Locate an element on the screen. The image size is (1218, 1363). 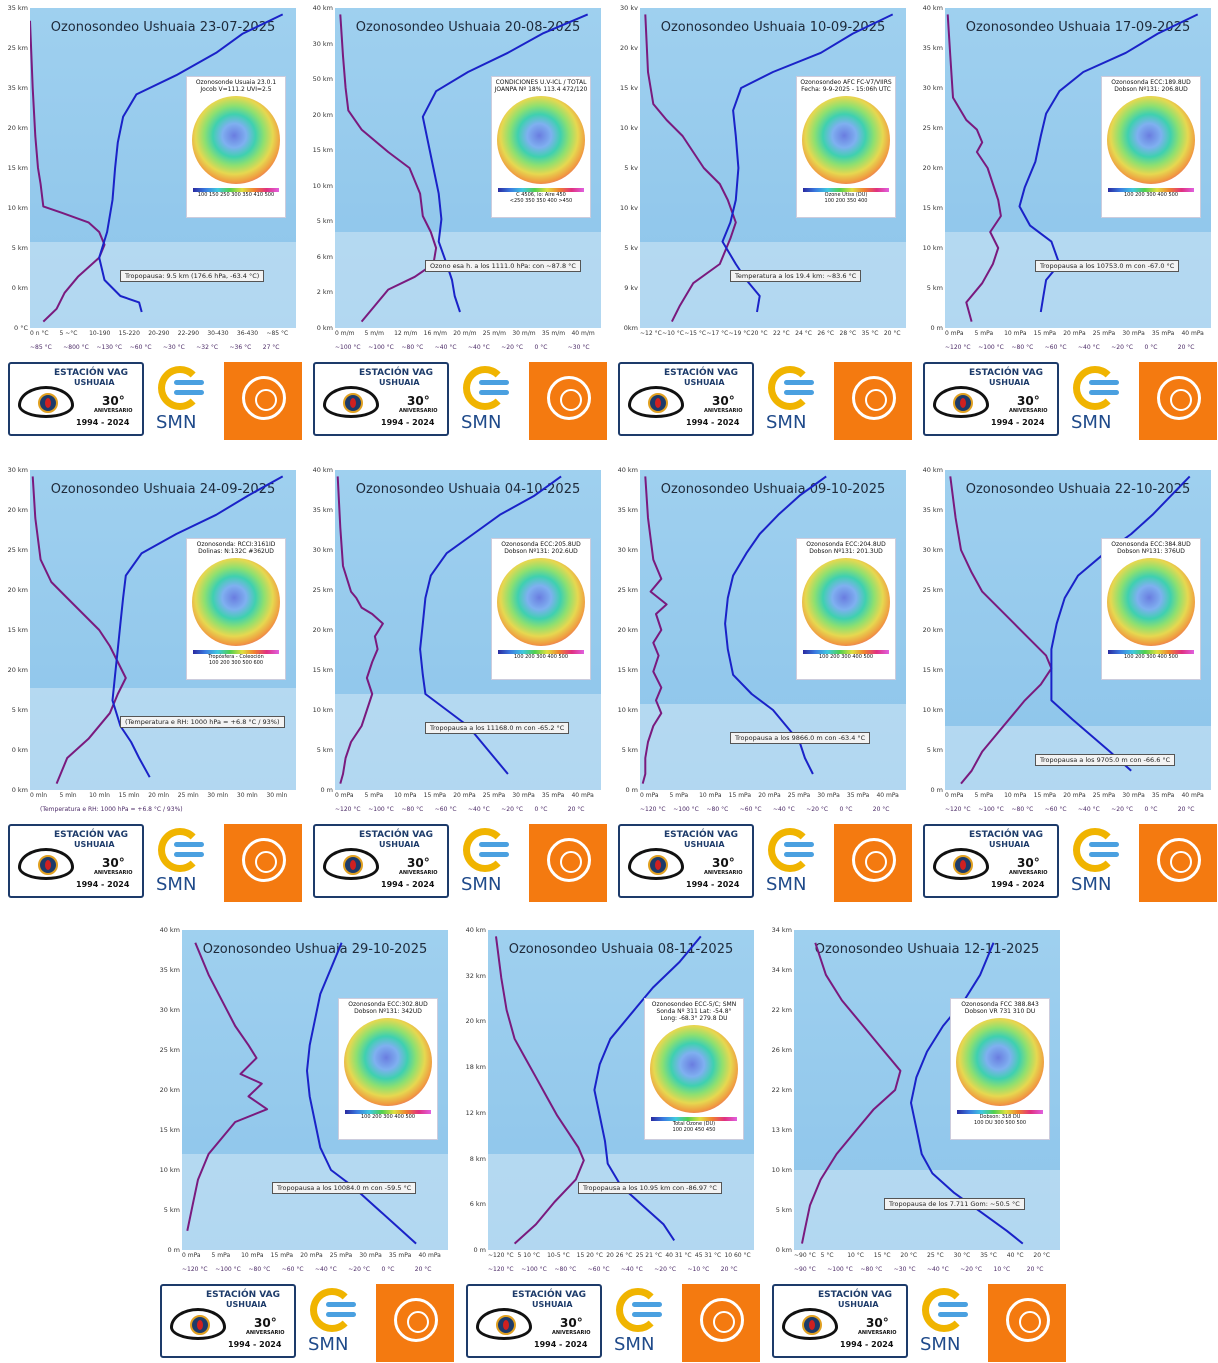
temperature-profile-line is located at coordinates (647, 1088).